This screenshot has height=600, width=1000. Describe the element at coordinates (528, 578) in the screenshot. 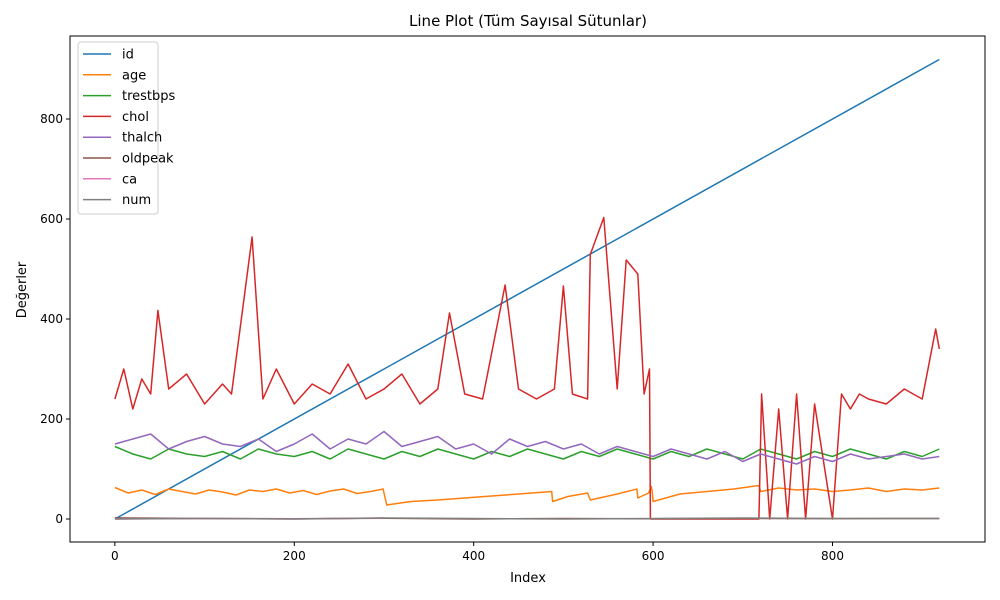

I see `x-axis-label: Index` at that location.